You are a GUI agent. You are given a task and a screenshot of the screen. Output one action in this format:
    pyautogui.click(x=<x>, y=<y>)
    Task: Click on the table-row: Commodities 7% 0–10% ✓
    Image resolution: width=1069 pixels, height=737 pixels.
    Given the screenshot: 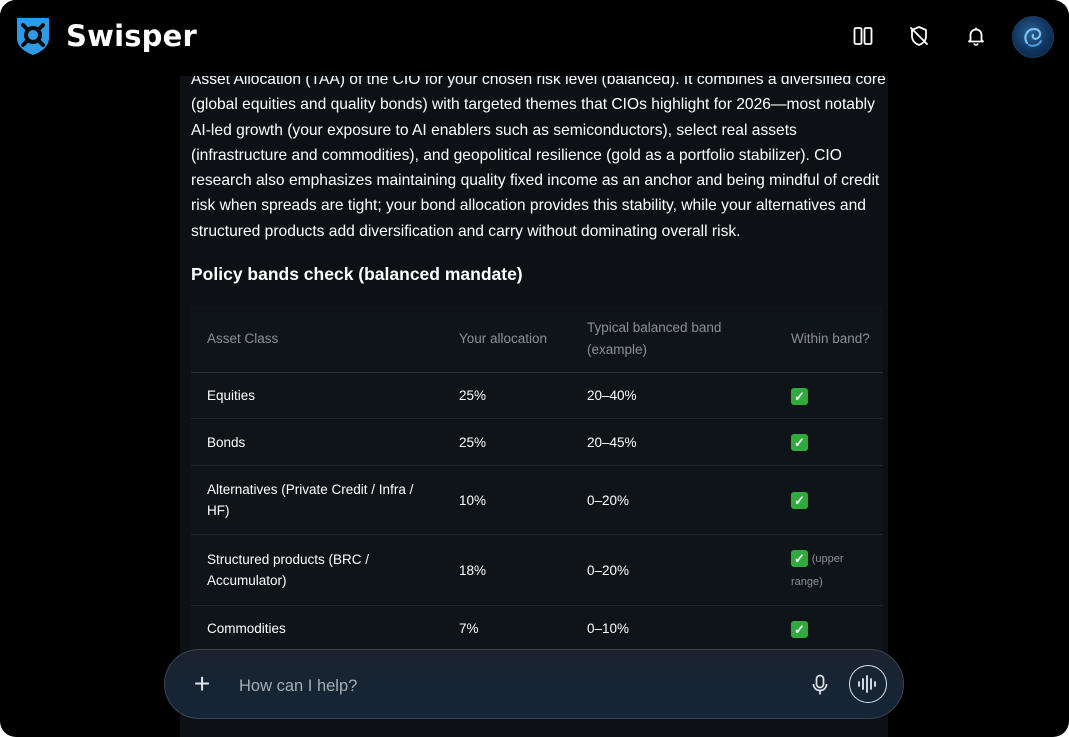 What is the action you would take?
    pyautogui.click(x=537, y=628)
    